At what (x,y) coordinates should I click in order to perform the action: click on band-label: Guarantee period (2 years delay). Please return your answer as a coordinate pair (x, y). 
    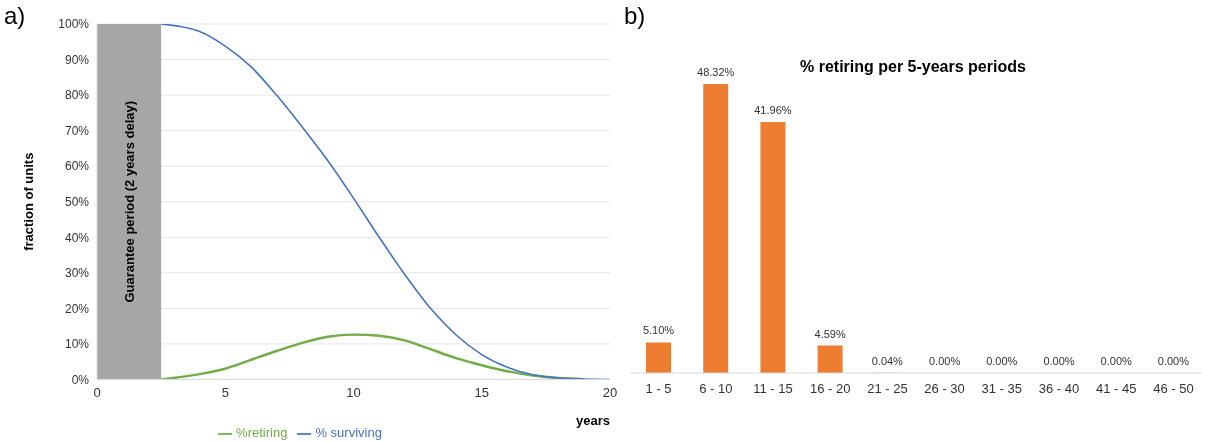
    Looking at the image, I should click on (129, 201).